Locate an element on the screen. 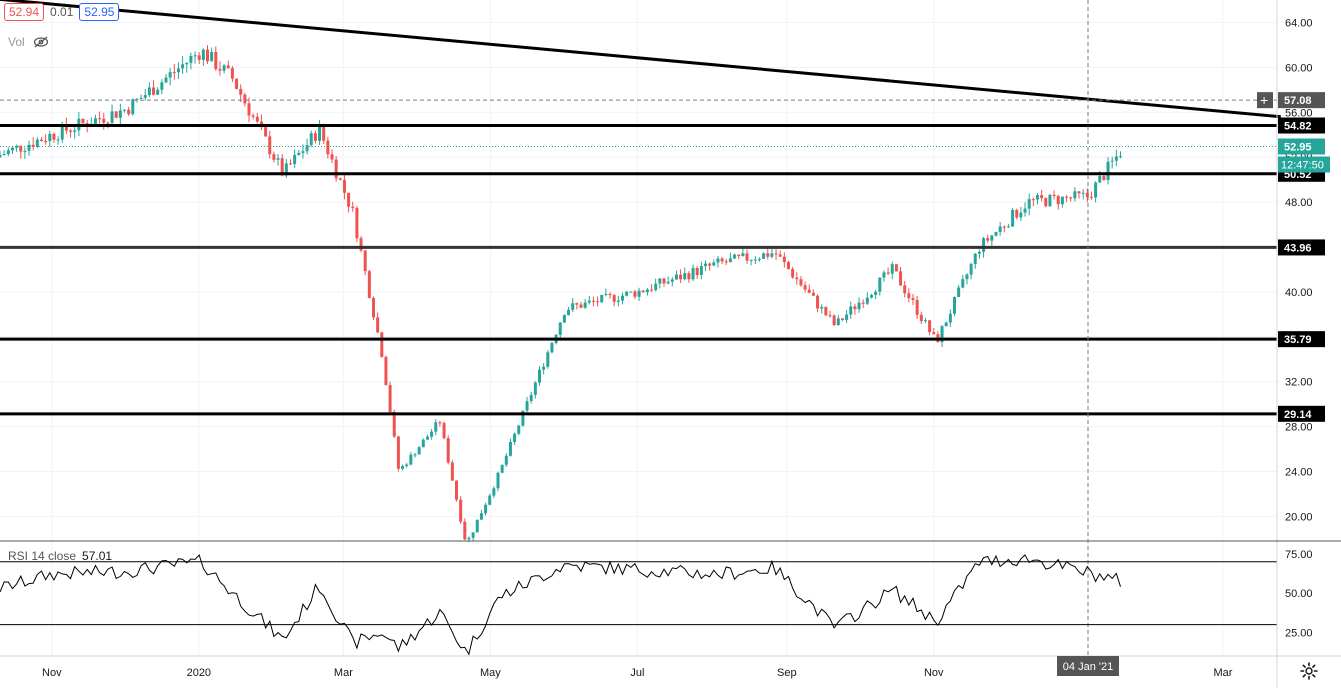  rsi-tick-label: 50.00 is located at coordinates (1299, 594).